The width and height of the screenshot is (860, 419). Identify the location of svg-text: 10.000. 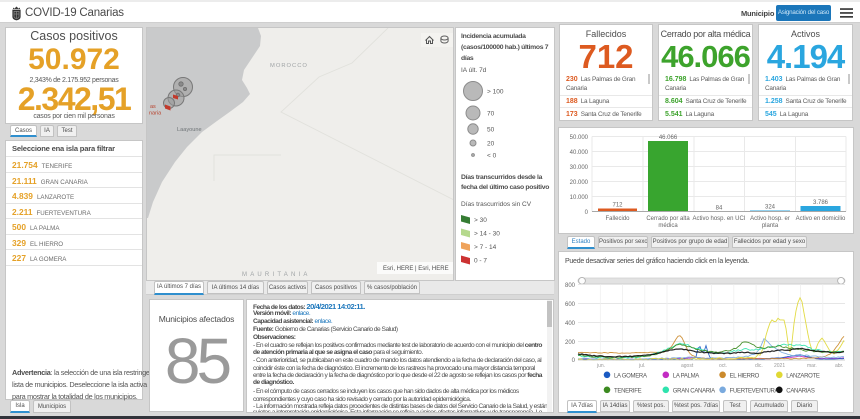
(579, 198).